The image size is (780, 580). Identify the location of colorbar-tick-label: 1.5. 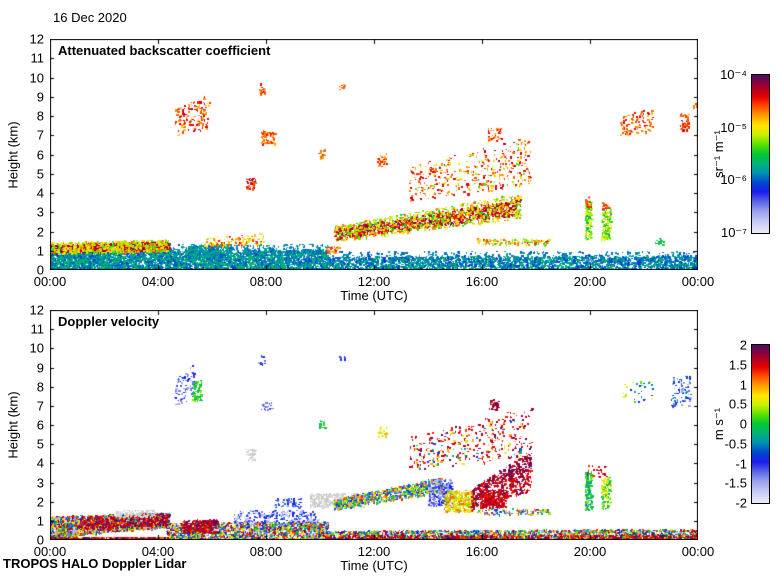
(737, 365).